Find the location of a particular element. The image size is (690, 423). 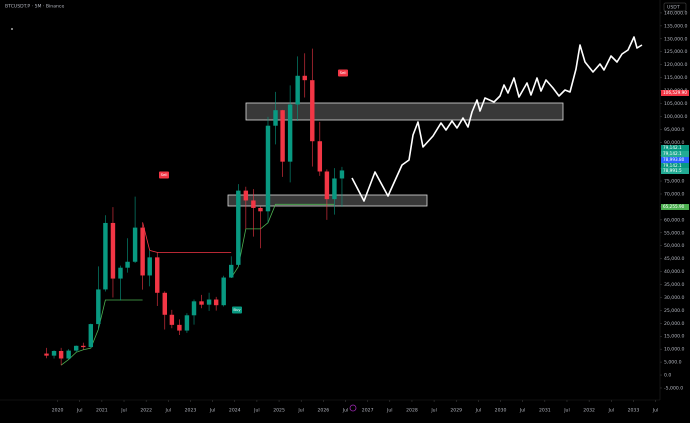

event-icon is located at coordinates (353, 408).